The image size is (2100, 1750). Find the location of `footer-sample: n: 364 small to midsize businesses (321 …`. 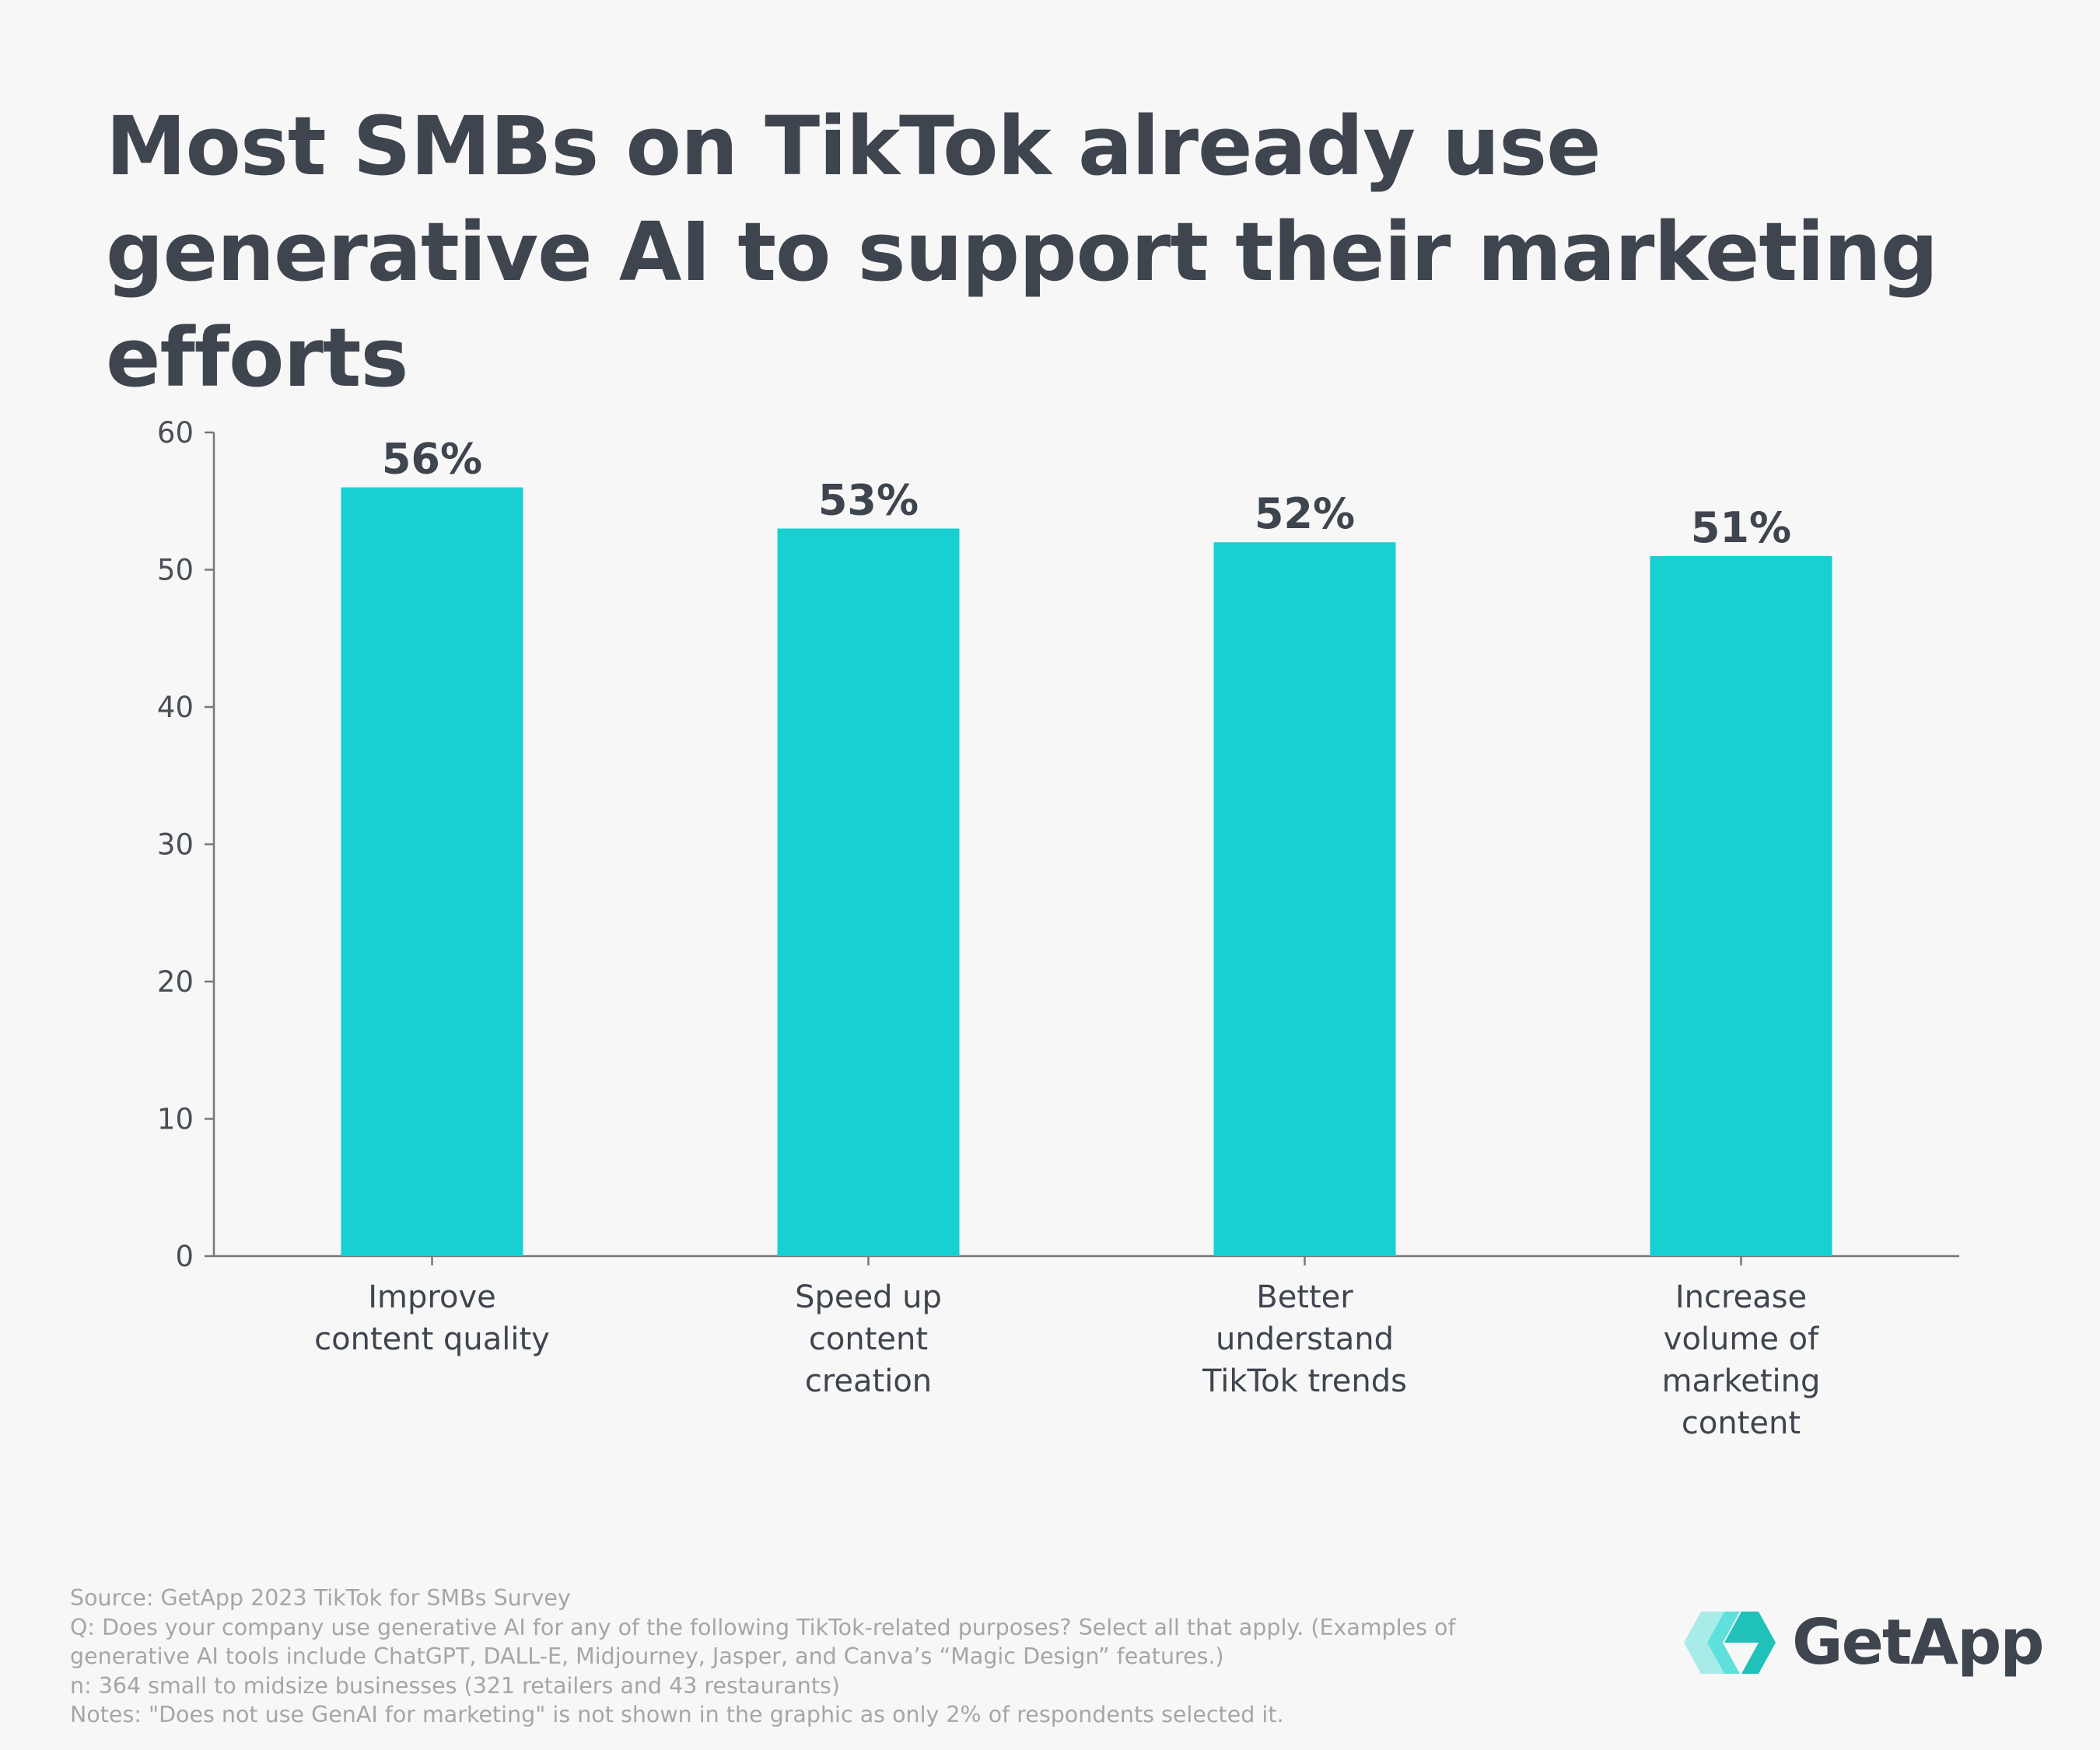

footer-sample: n: 364 small to midsize businesses (321 … is located at coordinates (455, 1686).